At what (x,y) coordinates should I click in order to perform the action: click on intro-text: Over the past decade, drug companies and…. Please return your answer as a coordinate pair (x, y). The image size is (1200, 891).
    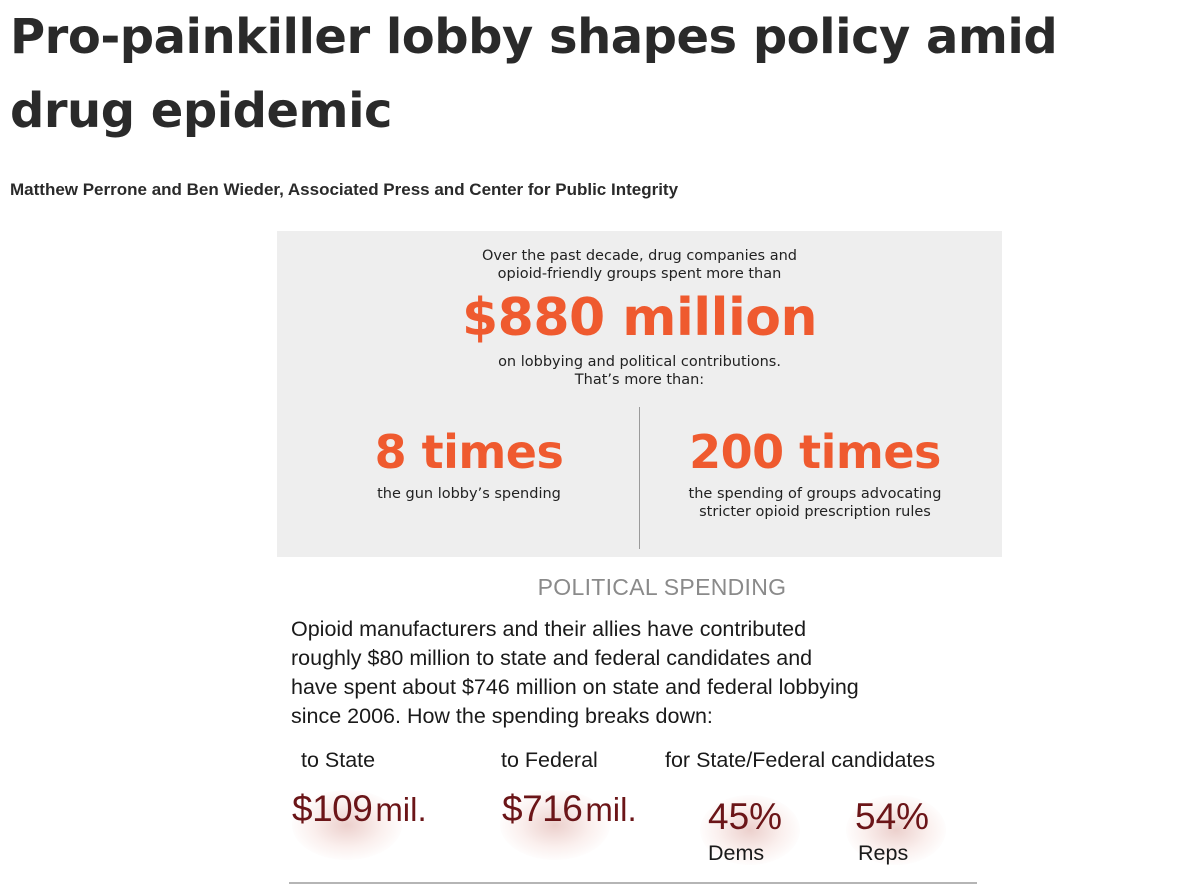
    Looking at the image, I should click on (639, 265).